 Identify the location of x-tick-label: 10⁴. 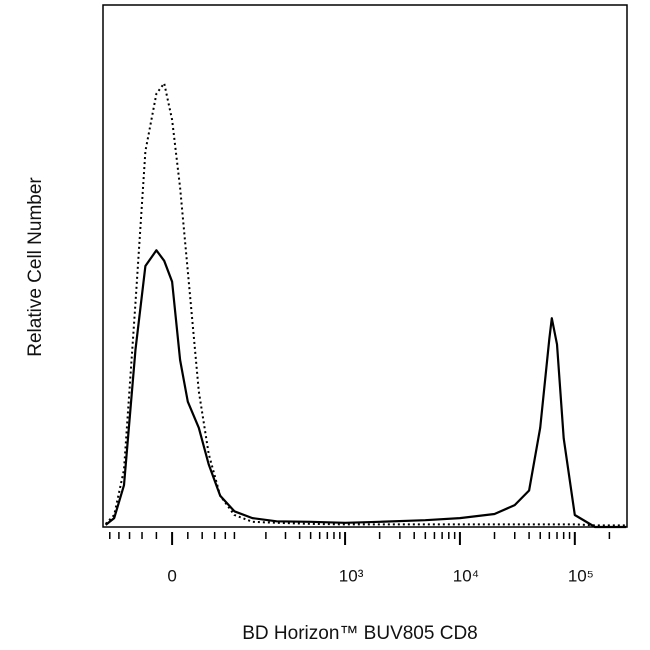
(466, 575).